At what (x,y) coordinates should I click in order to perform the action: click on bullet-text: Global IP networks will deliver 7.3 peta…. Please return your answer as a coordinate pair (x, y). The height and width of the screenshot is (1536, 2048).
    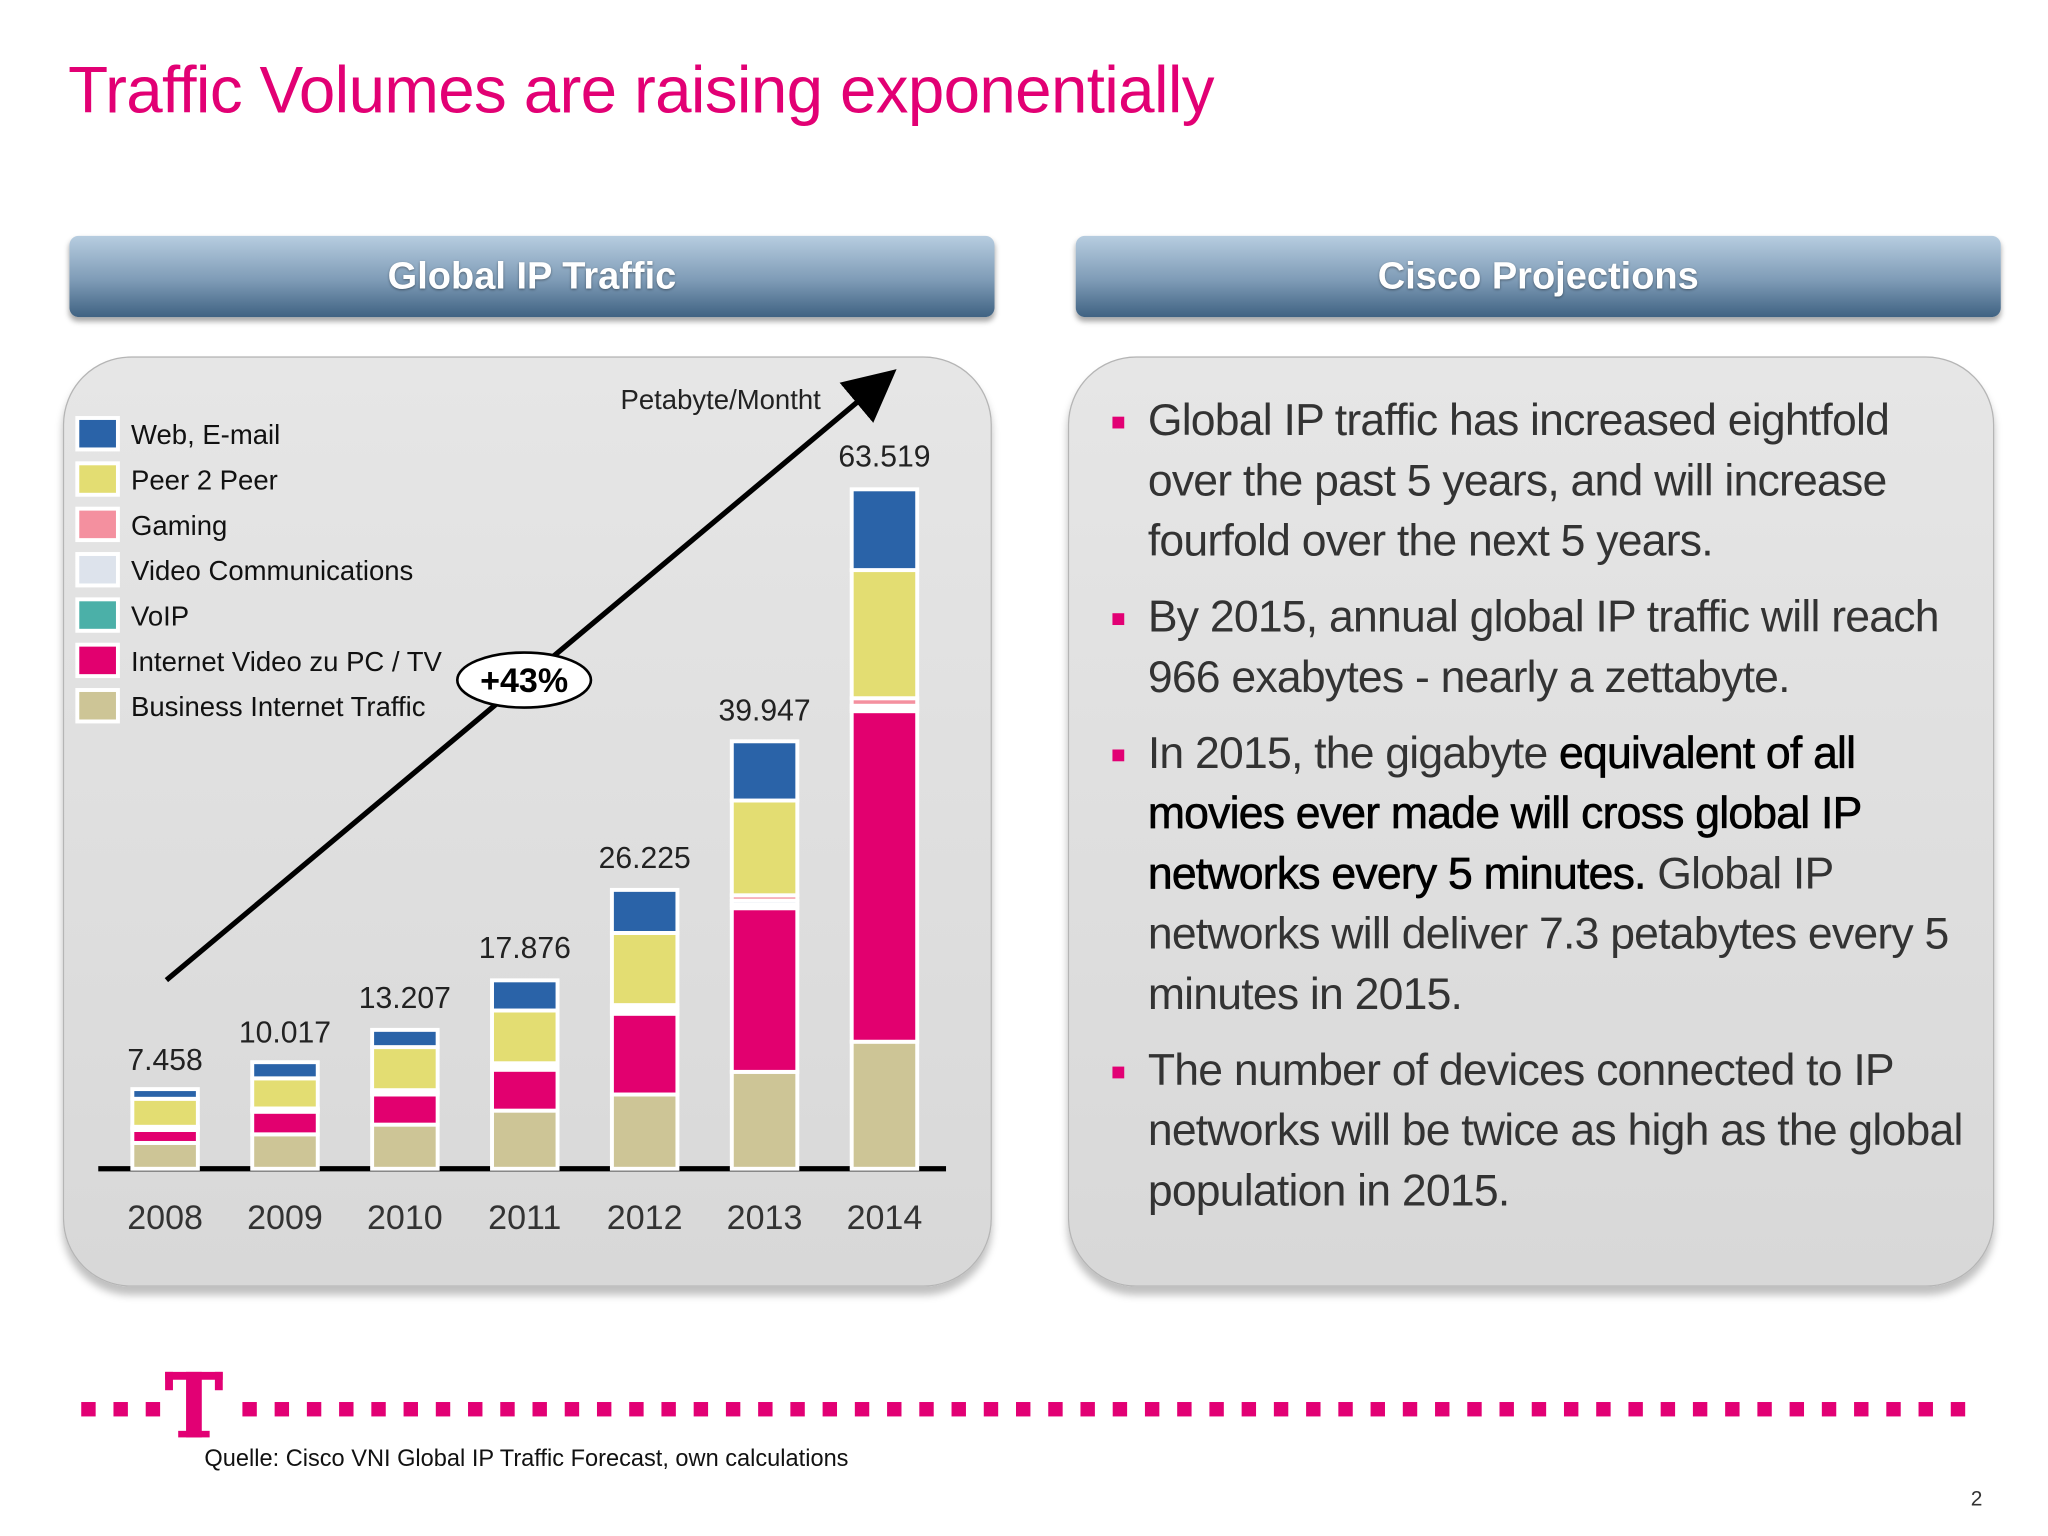
    Looking at the image, I should click on (1548, 934).